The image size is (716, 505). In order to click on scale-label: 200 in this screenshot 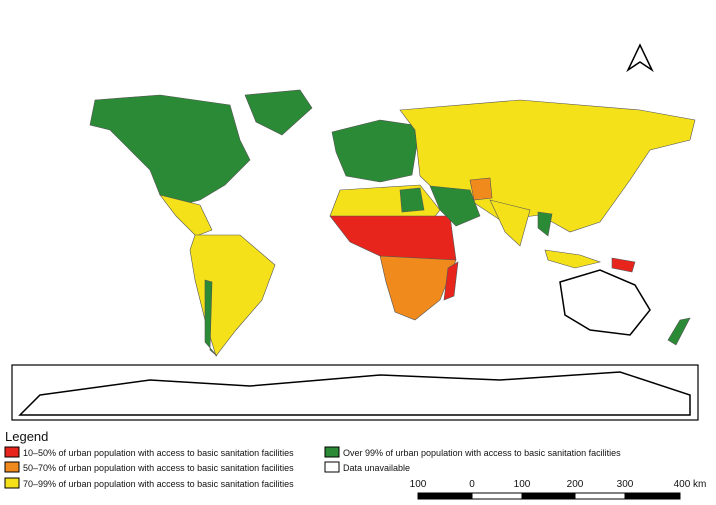, I will do `click(575, 484)`.